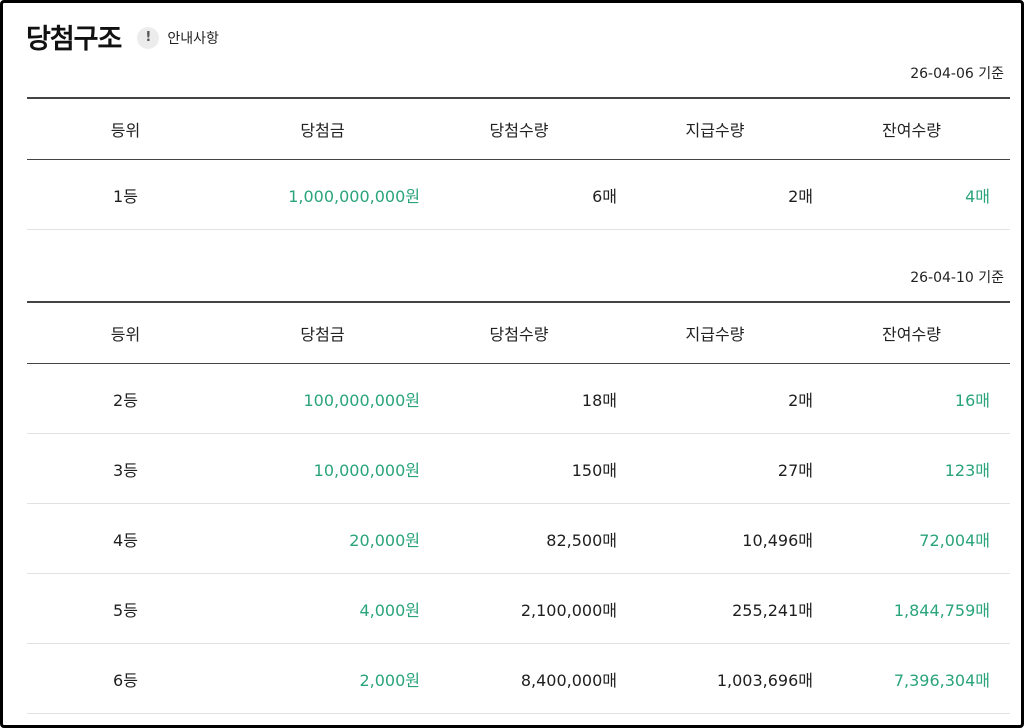 The height and width of the screenshot is (728, 1024). What do you see at coordinates (977, 196) in the screenshot?
I see `remaining-cell: 4매` at bounding box center [977, 196].